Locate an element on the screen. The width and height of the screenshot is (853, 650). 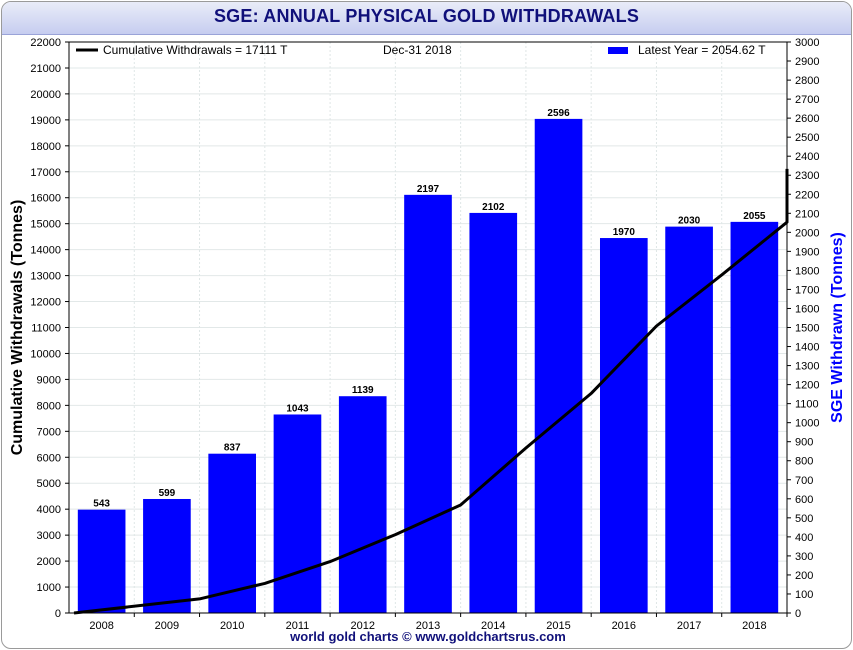
legend-date-label: Dec-31 2018 is located at coordinates (417, 50).